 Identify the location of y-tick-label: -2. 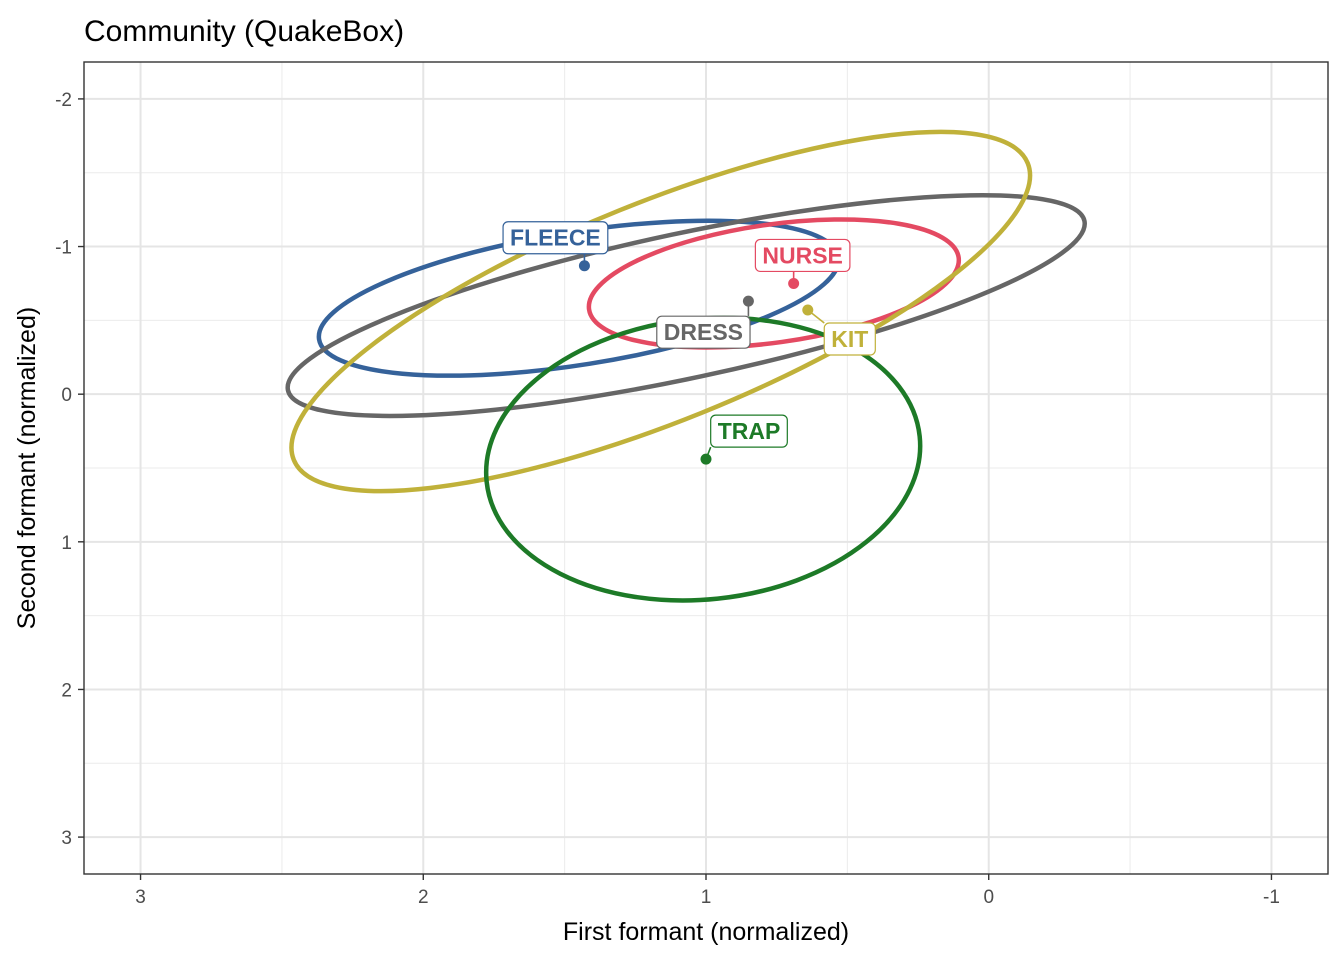
(63, 100).